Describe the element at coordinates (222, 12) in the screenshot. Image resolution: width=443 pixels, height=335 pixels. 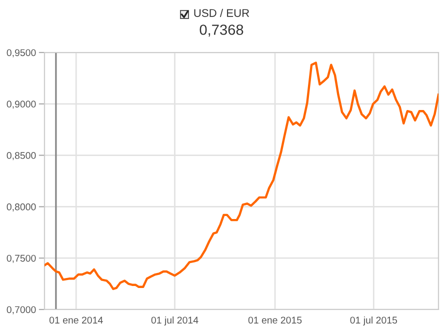
I see `chart-title: USD / EUR` at that location.